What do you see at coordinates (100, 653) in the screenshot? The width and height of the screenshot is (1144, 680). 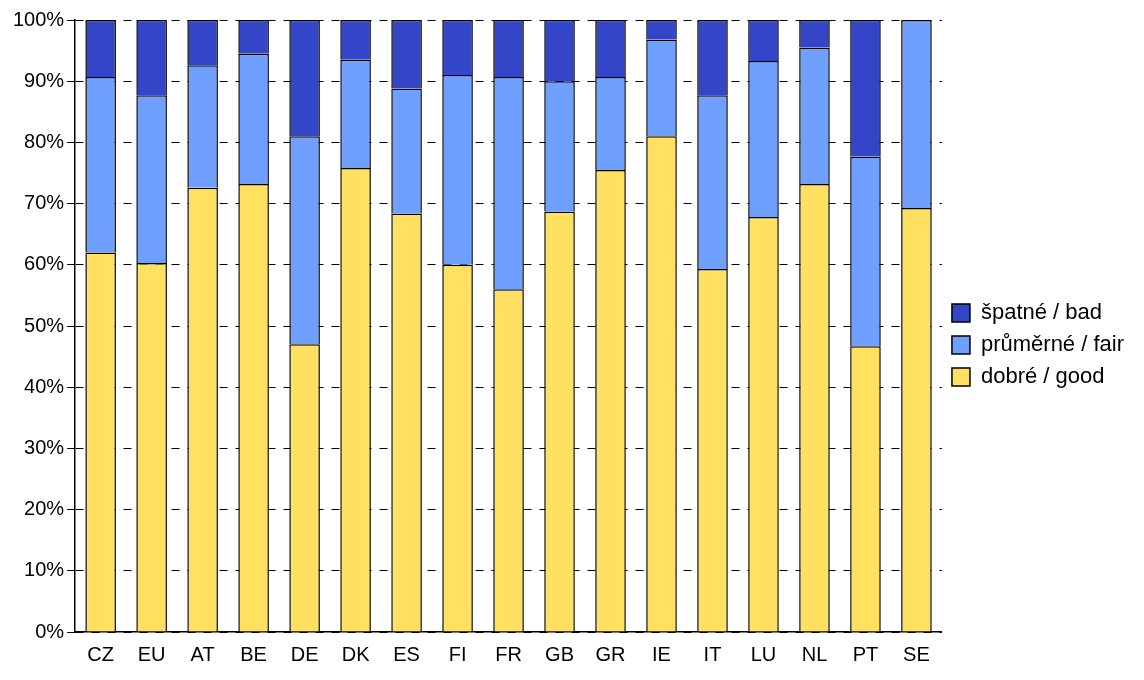 I see `x-tick-label: CZ` at bounding box center [100, 653].